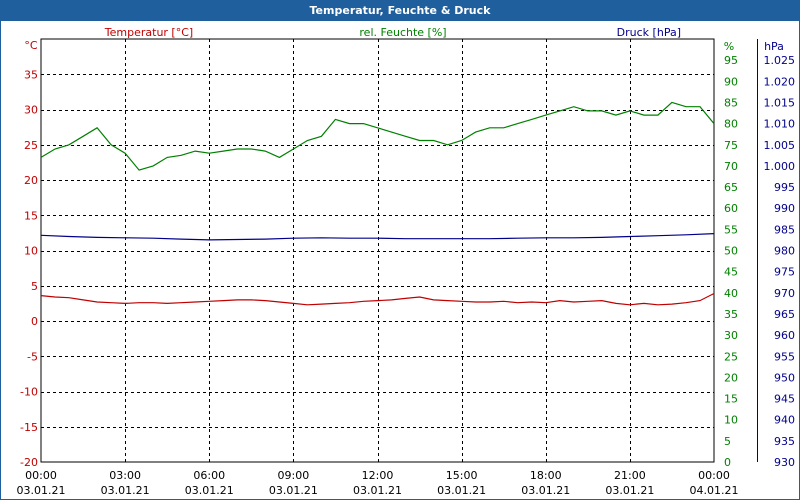 The width and height of the screenshot is (800, 500). Describe the element at coordinates (731, 166) in the screenshot. I see `tick-label-right-humidity: 70` at that location.